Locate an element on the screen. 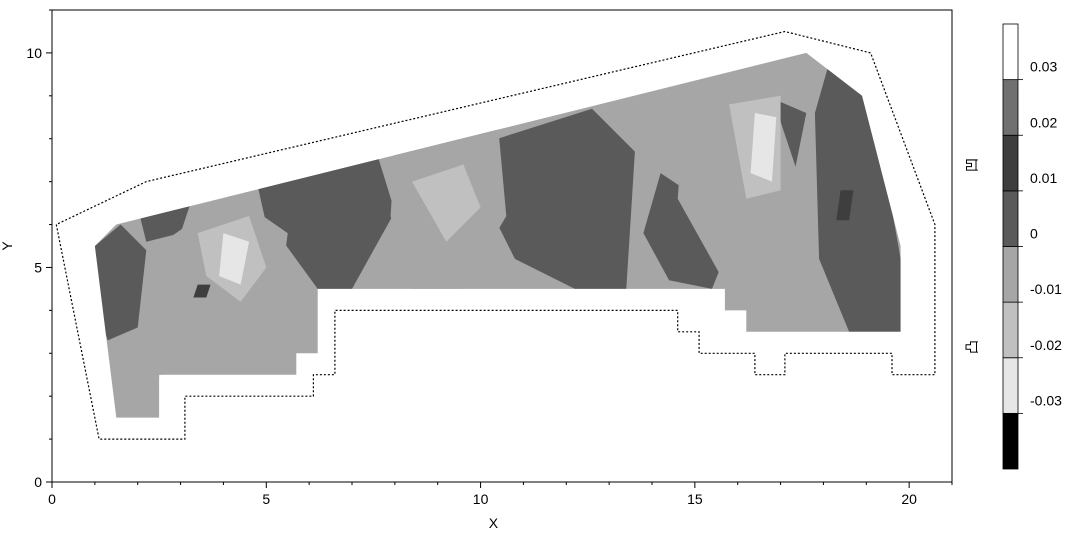  colorbar-label: -0.03 is located at coordinates (1046, 400).